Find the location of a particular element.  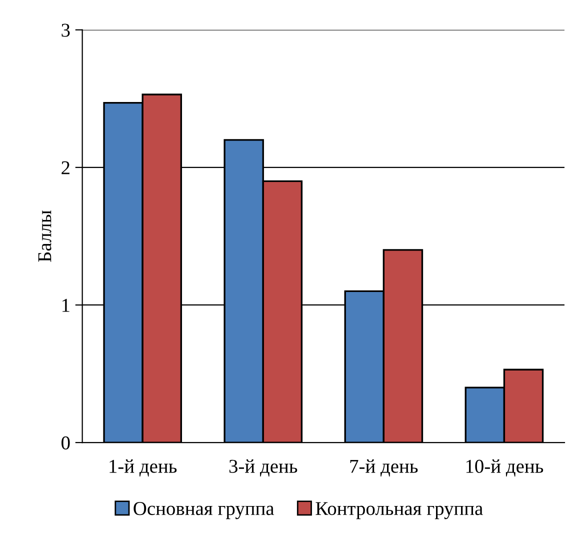

y-tick-label: 2 is located at coordinates (66, 167).